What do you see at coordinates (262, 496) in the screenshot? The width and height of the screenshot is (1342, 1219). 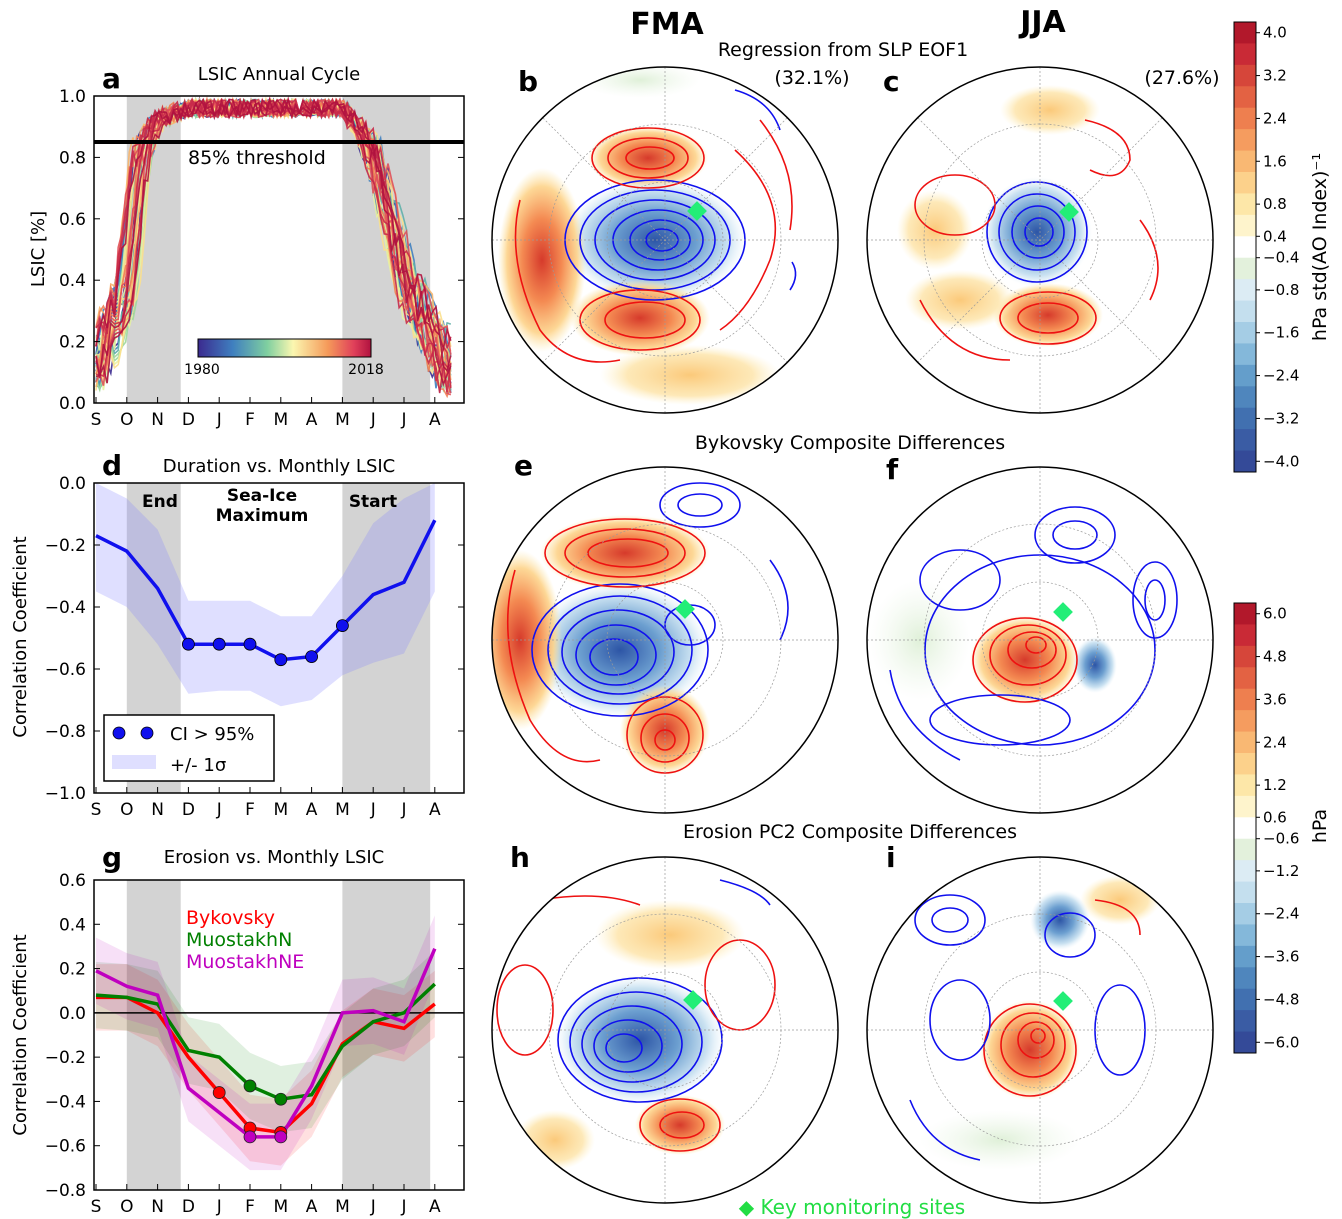 I see `annotation-sea-ice: Sea-Ice` at bounding box center [262, 496].